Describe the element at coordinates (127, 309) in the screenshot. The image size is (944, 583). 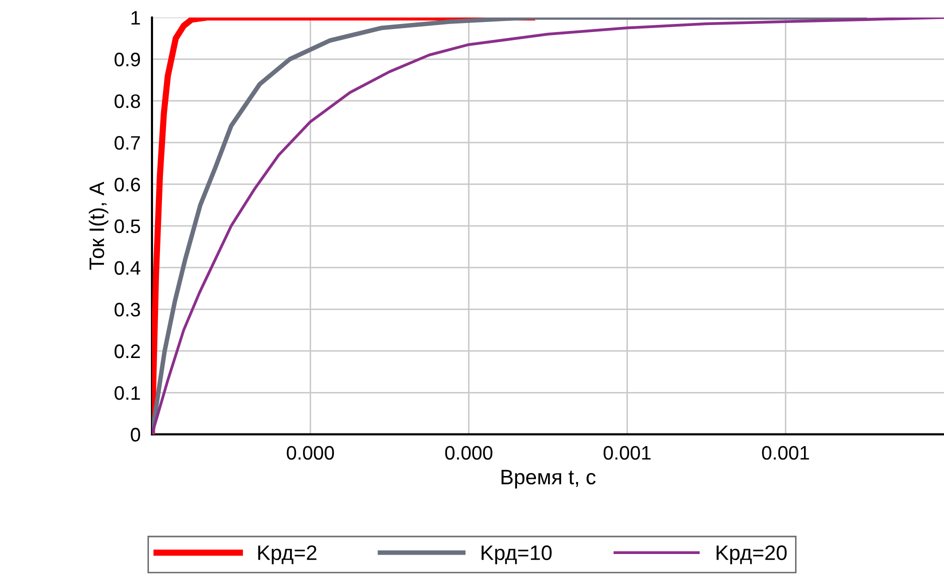
I see `y-tick-label: 0.3` at that location.